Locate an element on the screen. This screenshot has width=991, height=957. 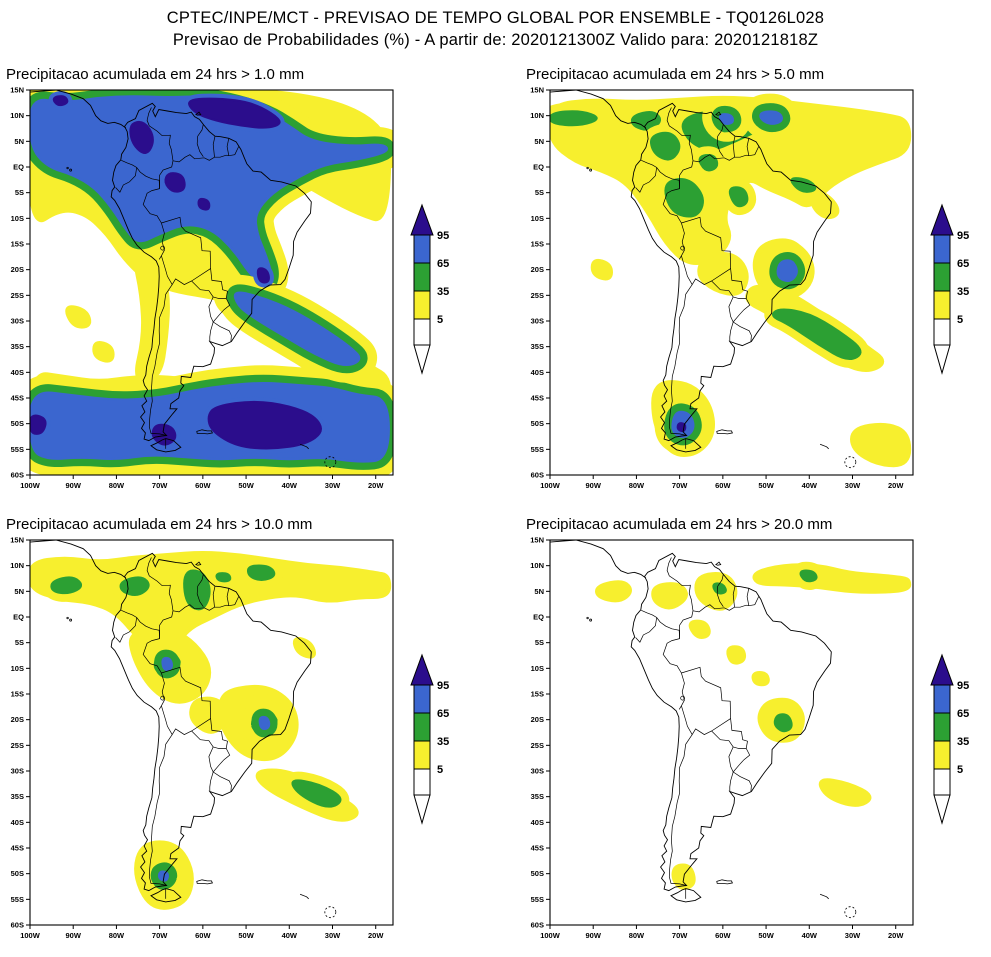
svg-text: 15S is located at coordinates (17, 693).